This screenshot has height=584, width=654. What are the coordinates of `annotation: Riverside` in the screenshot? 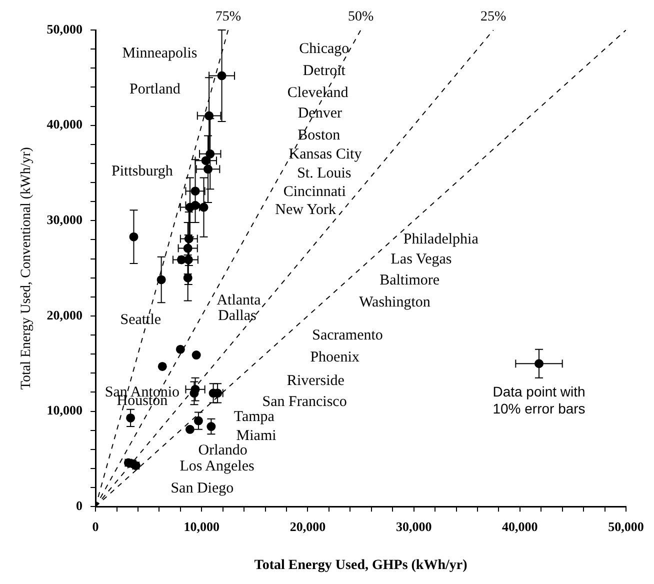 It's located at (315, 381).